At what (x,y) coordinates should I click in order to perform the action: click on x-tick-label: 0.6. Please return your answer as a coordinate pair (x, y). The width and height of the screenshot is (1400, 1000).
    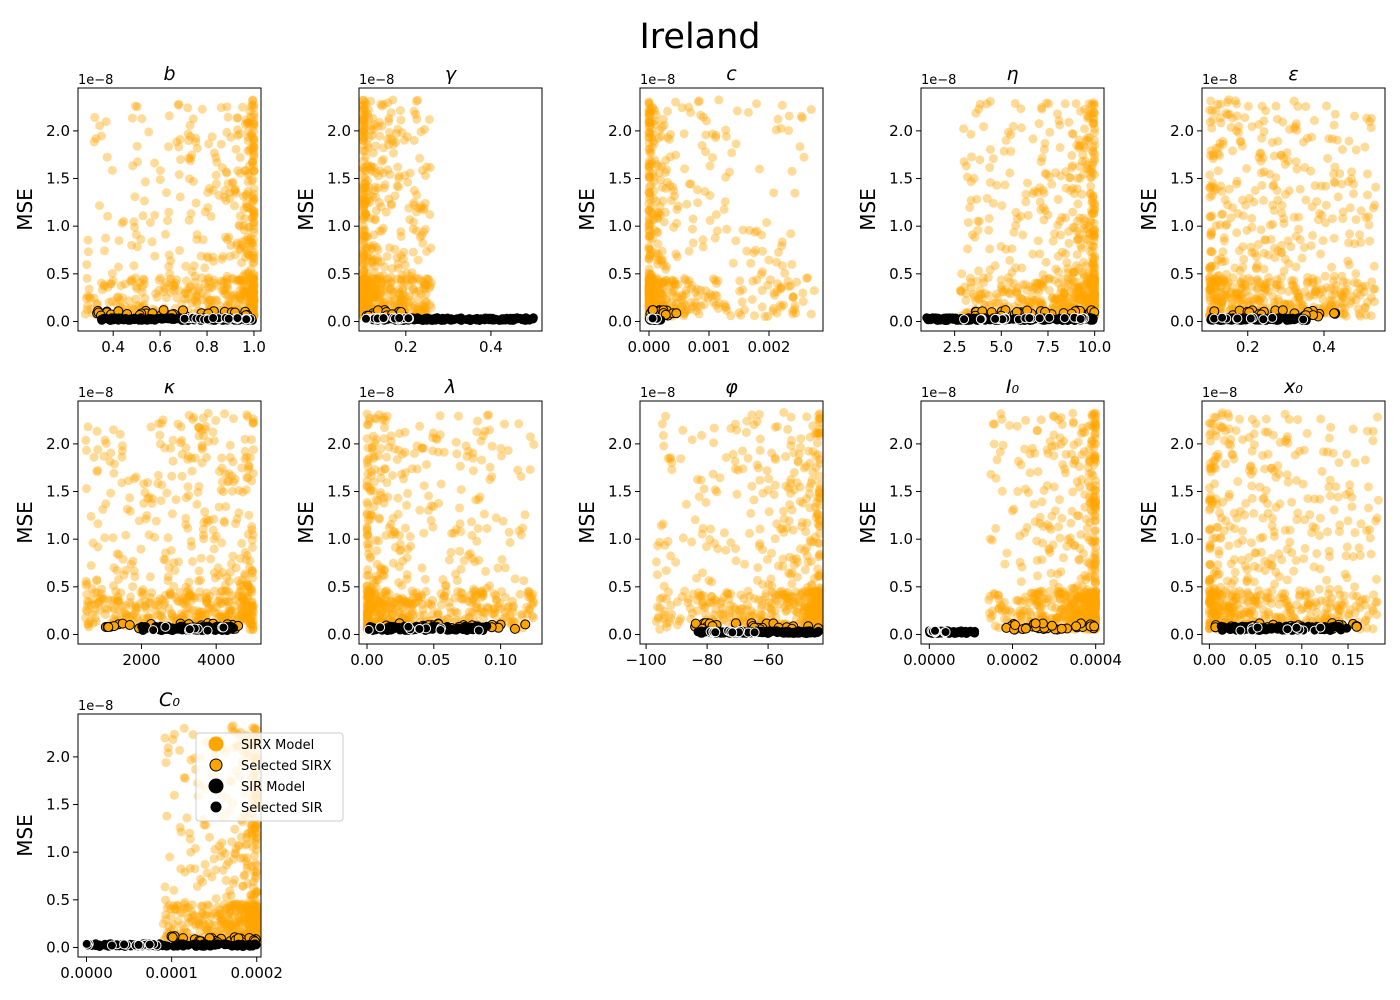
    Looking at the image, I should click on (160, 347).